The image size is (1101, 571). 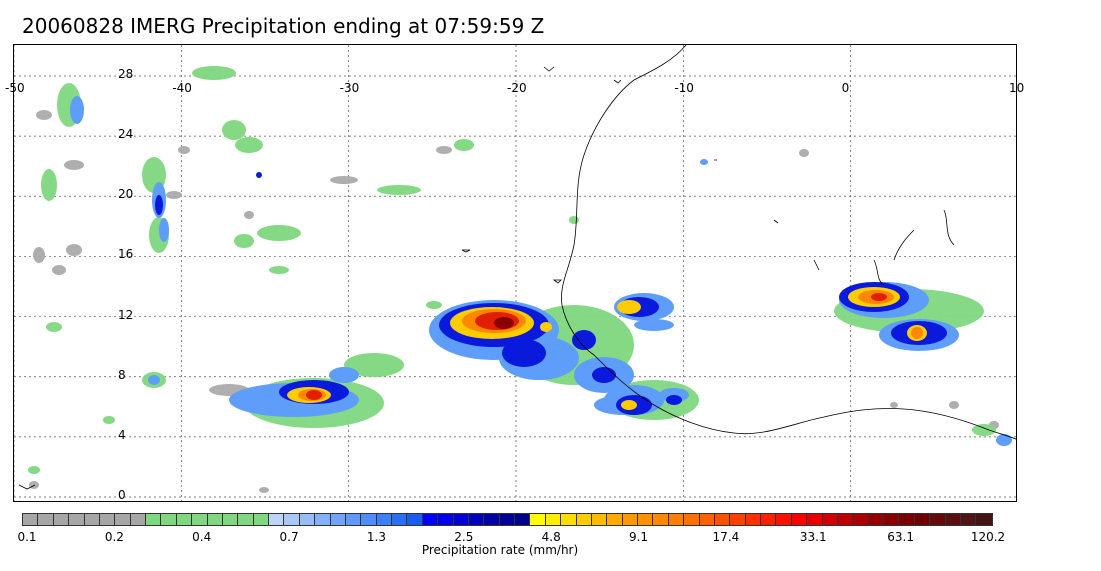 What do you see at coordinates (126, 134) in the screenshot?
I see `lat-tick-label: 24` at bounding box center [126, 134].